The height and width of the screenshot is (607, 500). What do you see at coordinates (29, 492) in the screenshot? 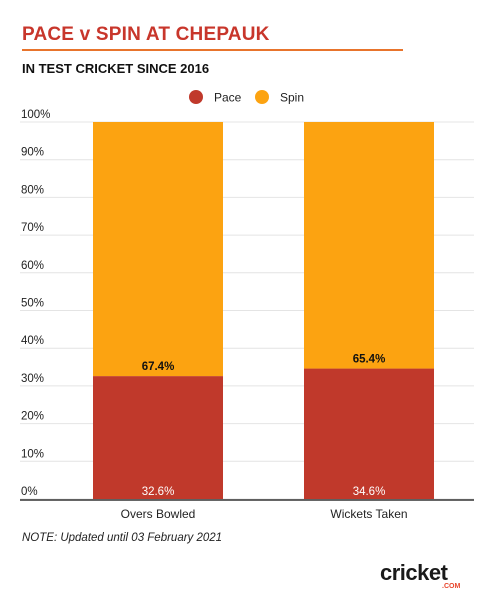
I see `y-tick-label: 0%` at bounding box center [29, 492].